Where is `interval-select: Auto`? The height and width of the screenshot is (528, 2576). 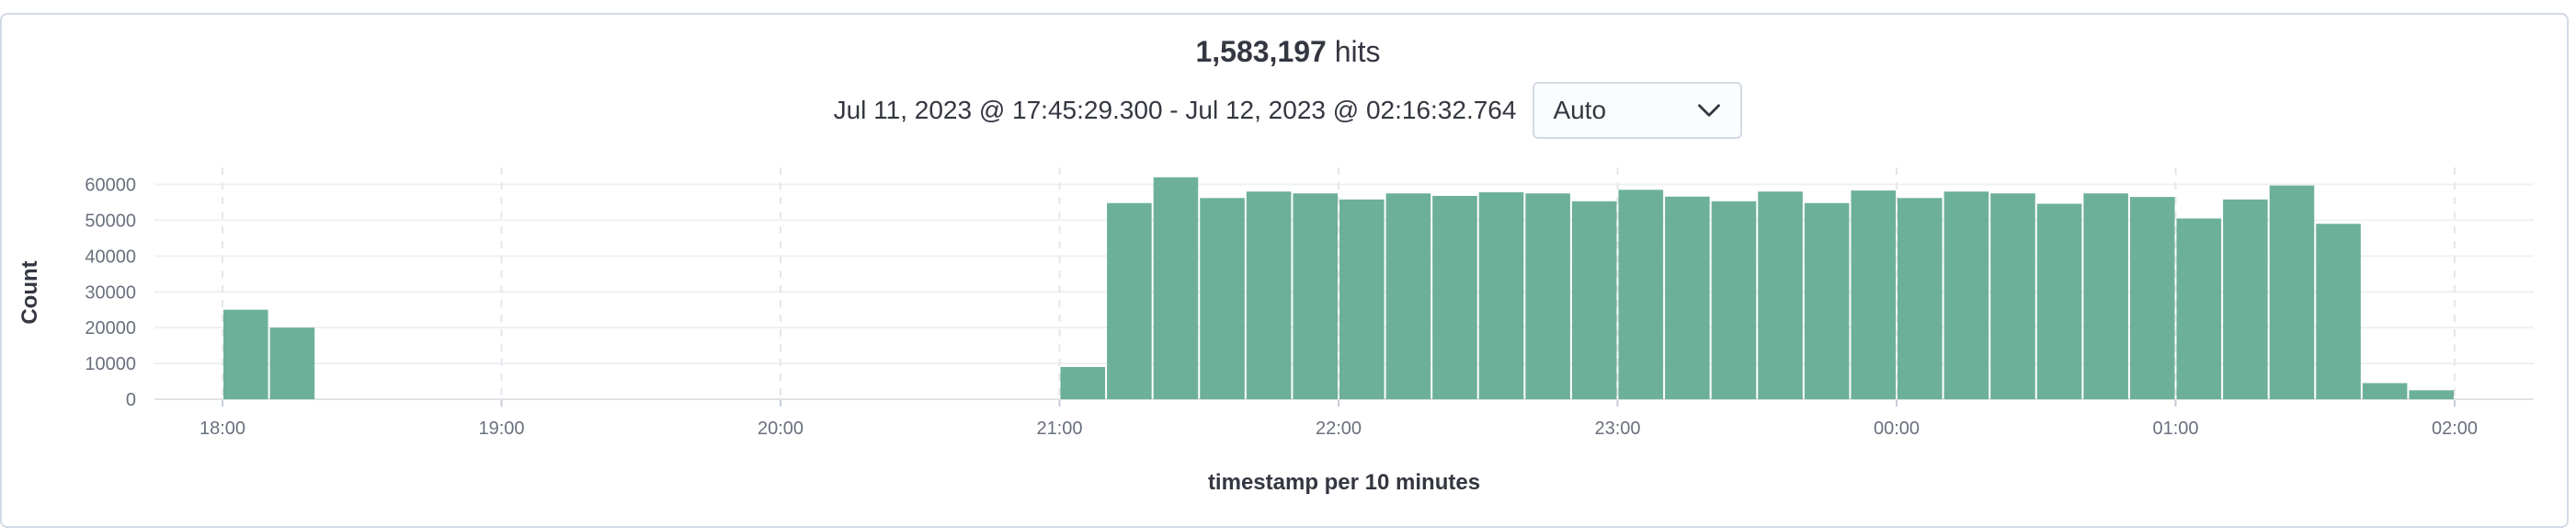
interval-select: Auto is located at coordinates (1638, 110).